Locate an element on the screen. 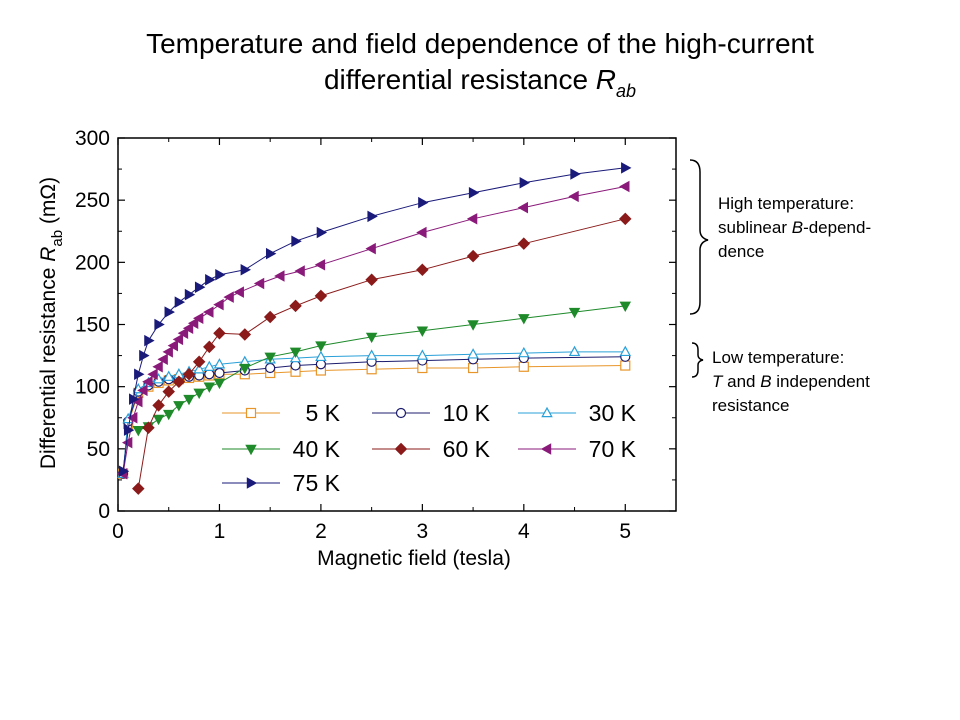 This screenshot has height=720, width=960. legend-label: 40 K is located at coordinates (317, 449).